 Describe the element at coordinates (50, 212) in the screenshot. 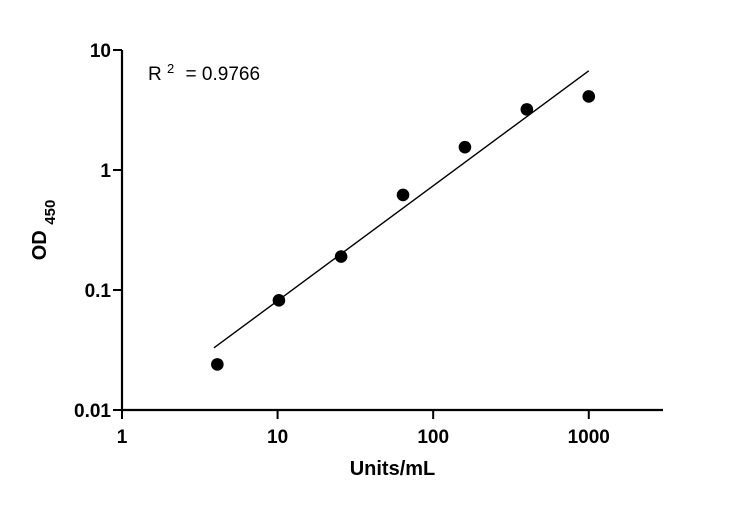

I see `y-axis-title-subscript: 450` at that location.